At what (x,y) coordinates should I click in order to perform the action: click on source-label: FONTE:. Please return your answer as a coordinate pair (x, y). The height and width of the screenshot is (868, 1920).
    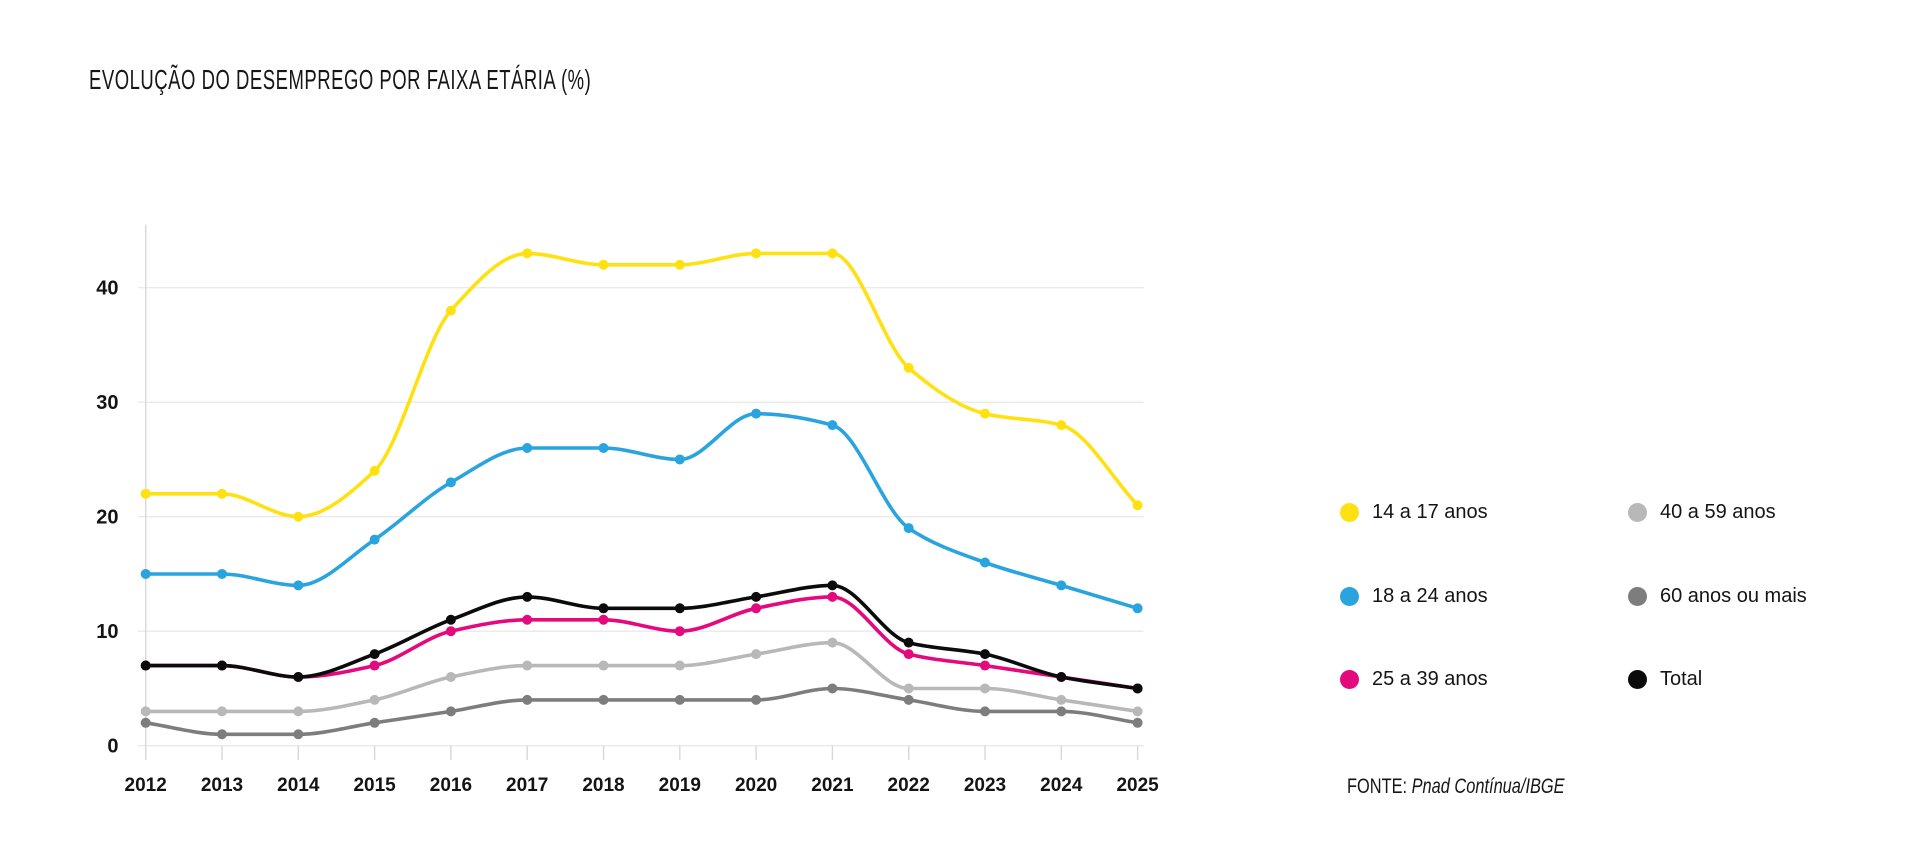
    Looking at the image, I should click on (1377, 786).